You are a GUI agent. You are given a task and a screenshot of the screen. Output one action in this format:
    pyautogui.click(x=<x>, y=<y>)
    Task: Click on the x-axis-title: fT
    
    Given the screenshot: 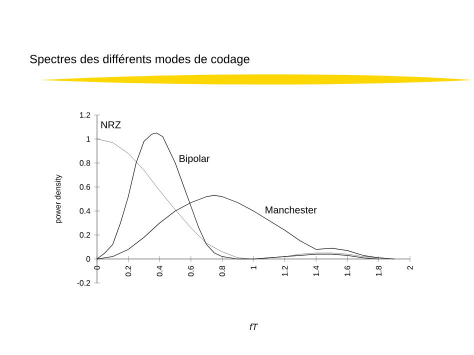 What is the action you would take?
    pyautogui.click(x=254, y=326)
    